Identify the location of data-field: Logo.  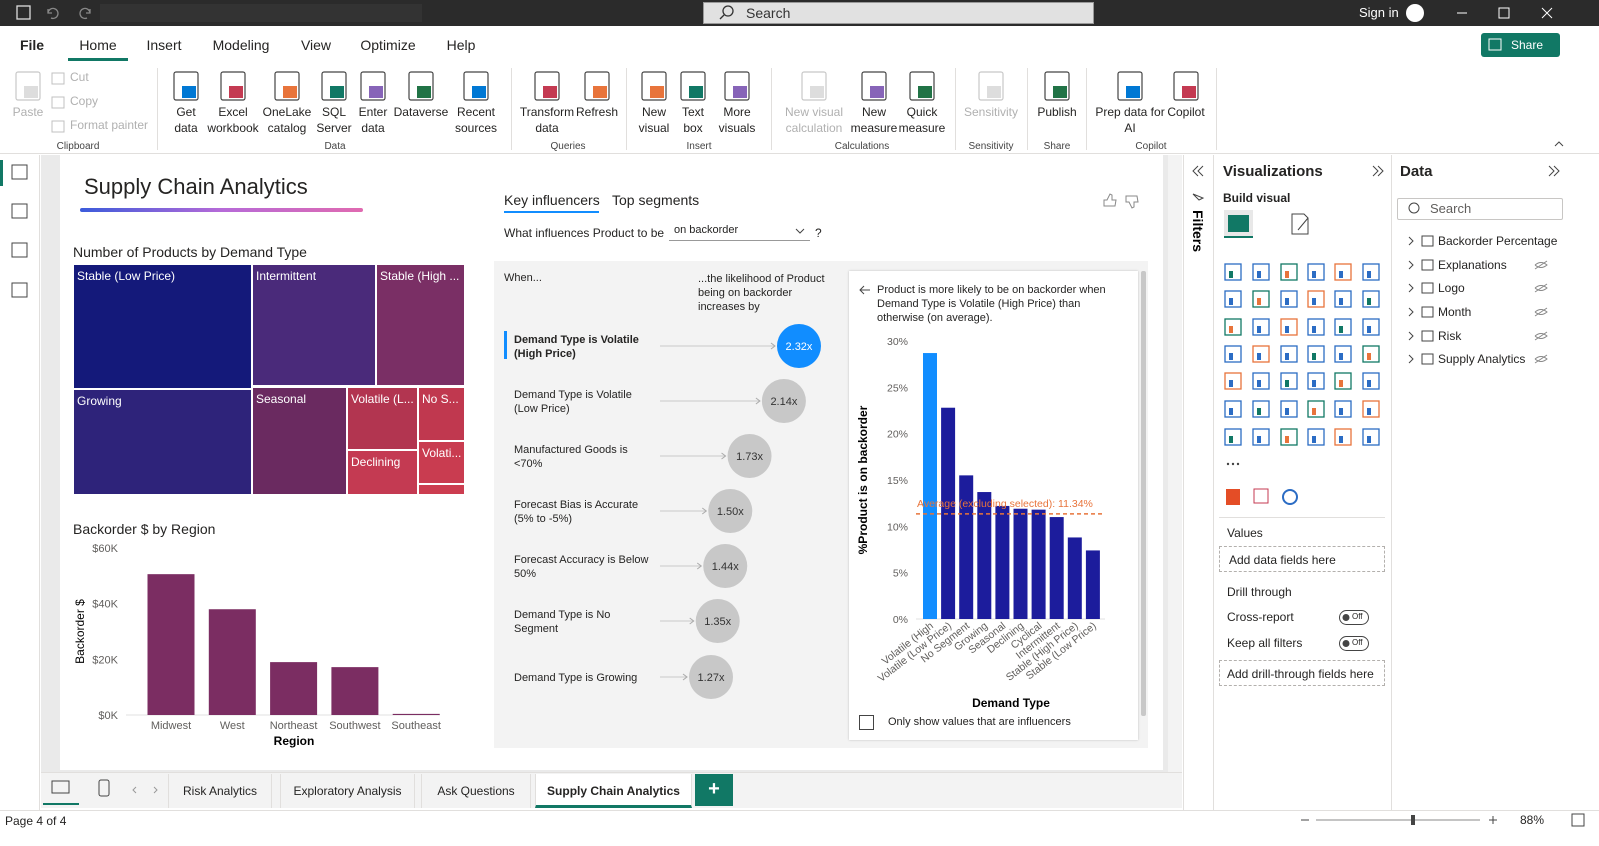
(1451, 288).